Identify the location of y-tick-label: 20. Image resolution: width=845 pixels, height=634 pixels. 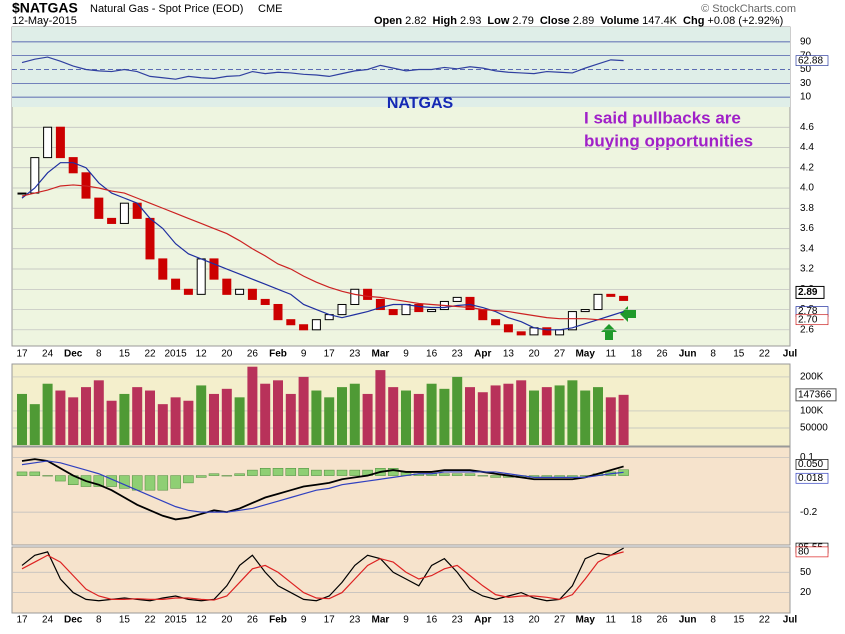
(806, 592).